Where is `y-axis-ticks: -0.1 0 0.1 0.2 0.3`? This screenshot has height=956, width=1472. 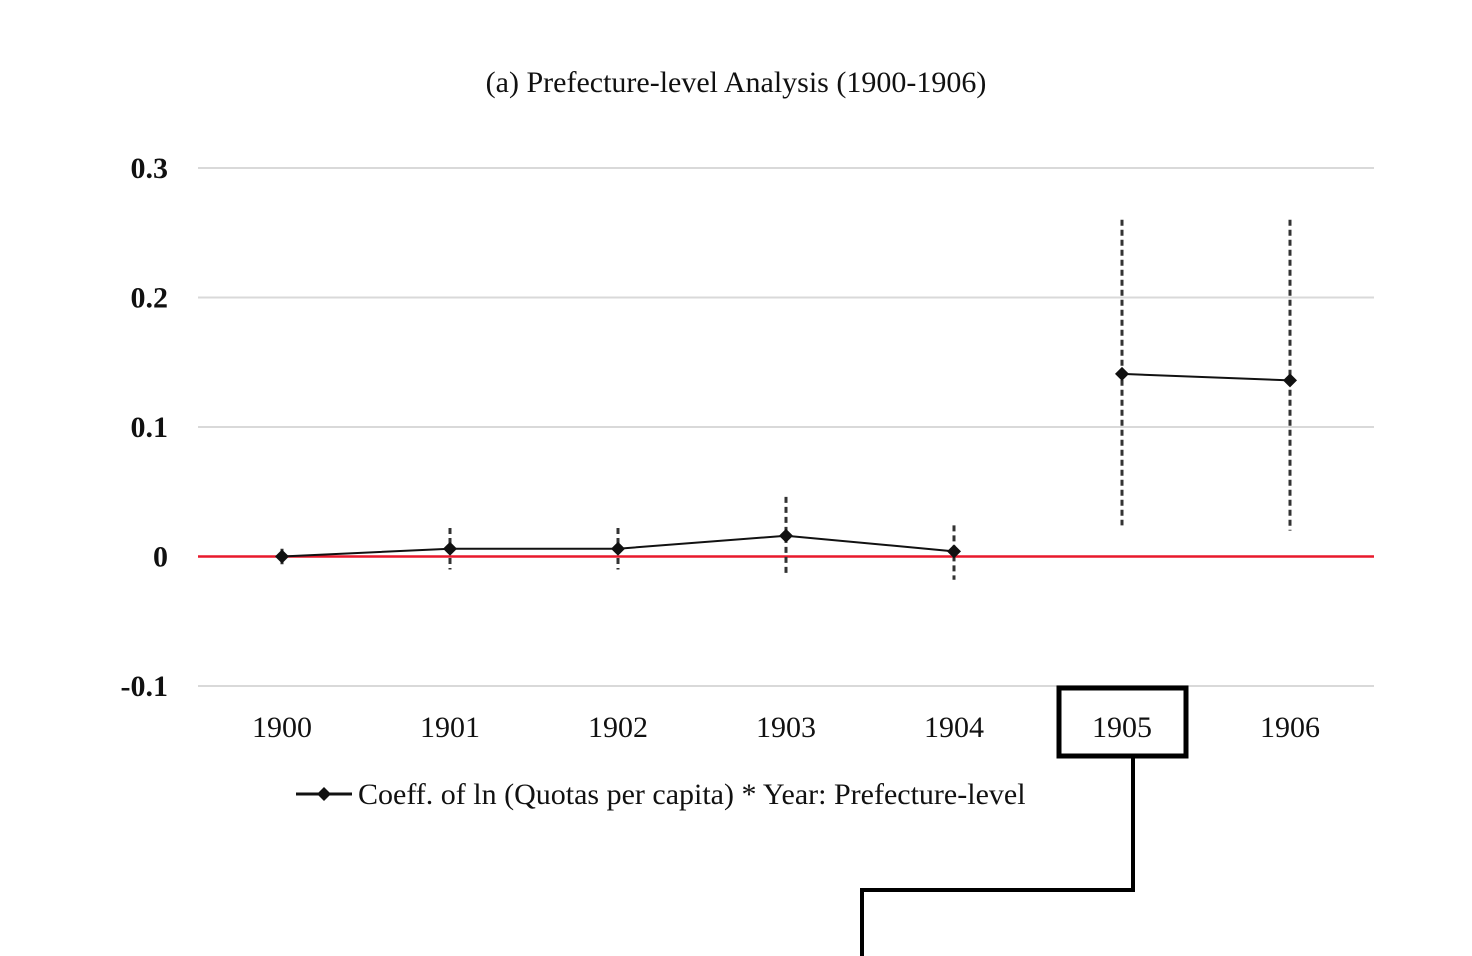 y-axis-ticks: -0.1 0 0.1 0.2 0.3 is located at coordinates (145, 427).